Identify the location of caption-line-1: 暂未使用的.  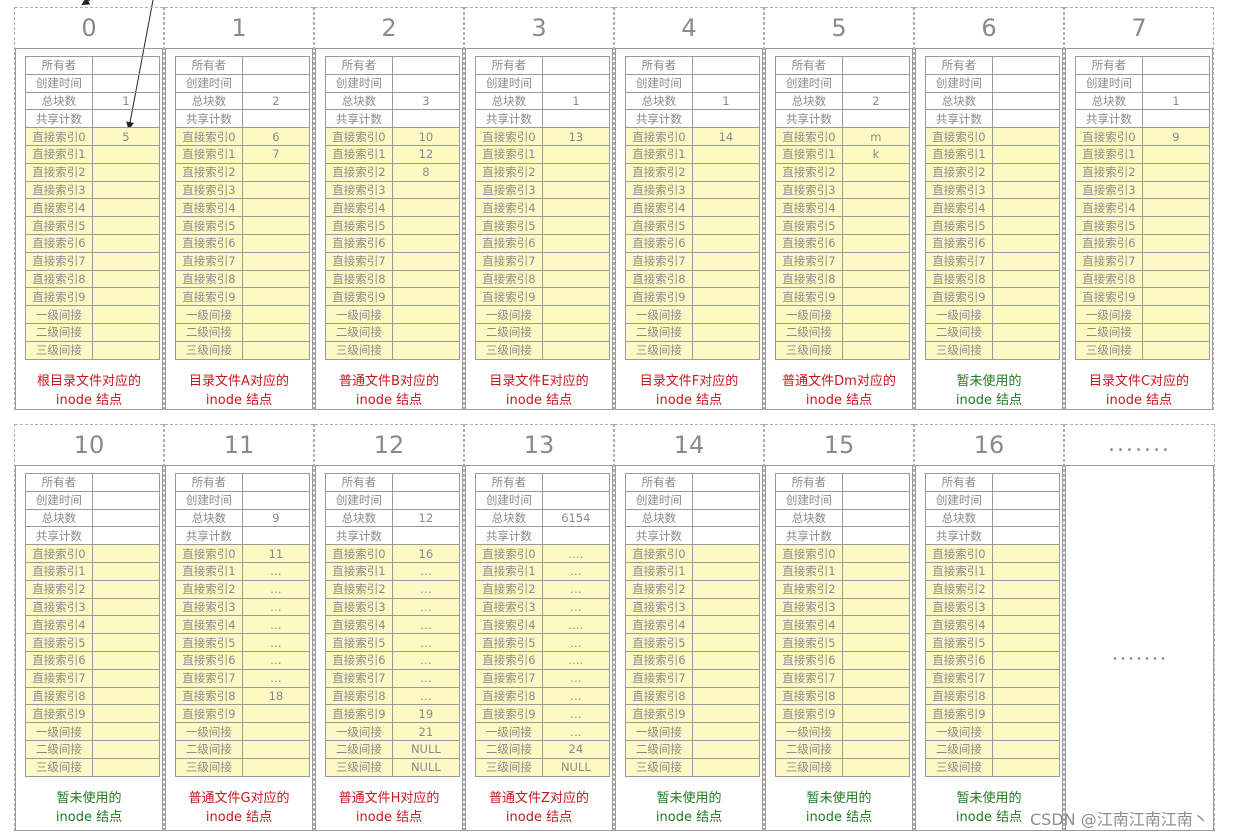
(989, 798).